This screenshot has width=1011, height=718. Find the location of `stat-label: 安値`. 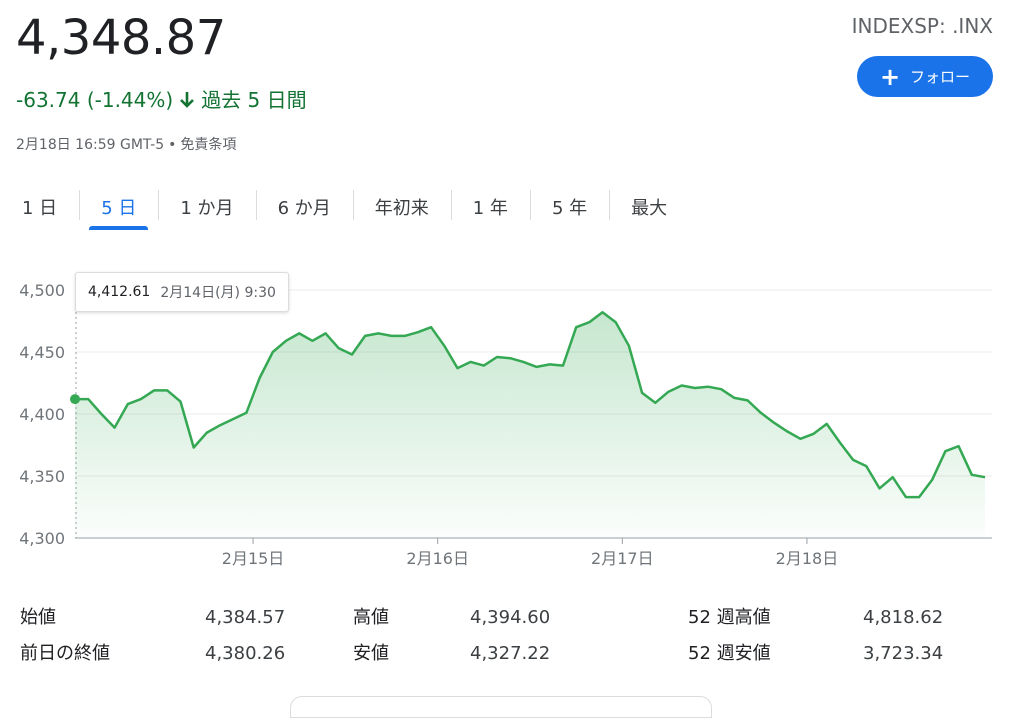

stat-label: 安値 is located at coordinates (371, 653).